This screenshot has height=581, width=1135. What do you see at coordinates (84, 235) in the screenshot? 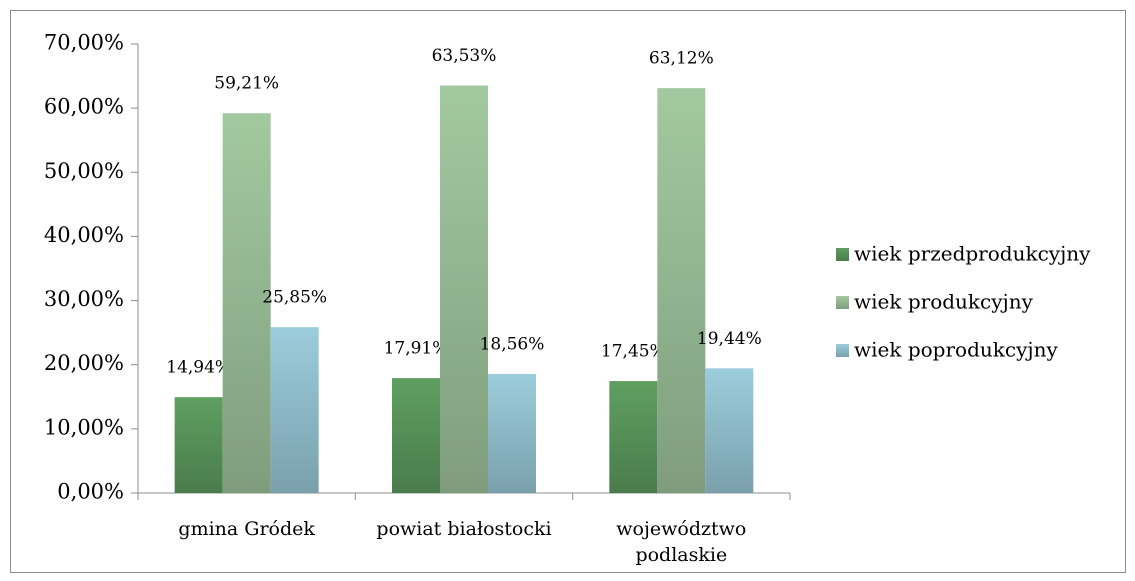
I see `y-tick-label: 40,00%` at bounding box center [84, 235].